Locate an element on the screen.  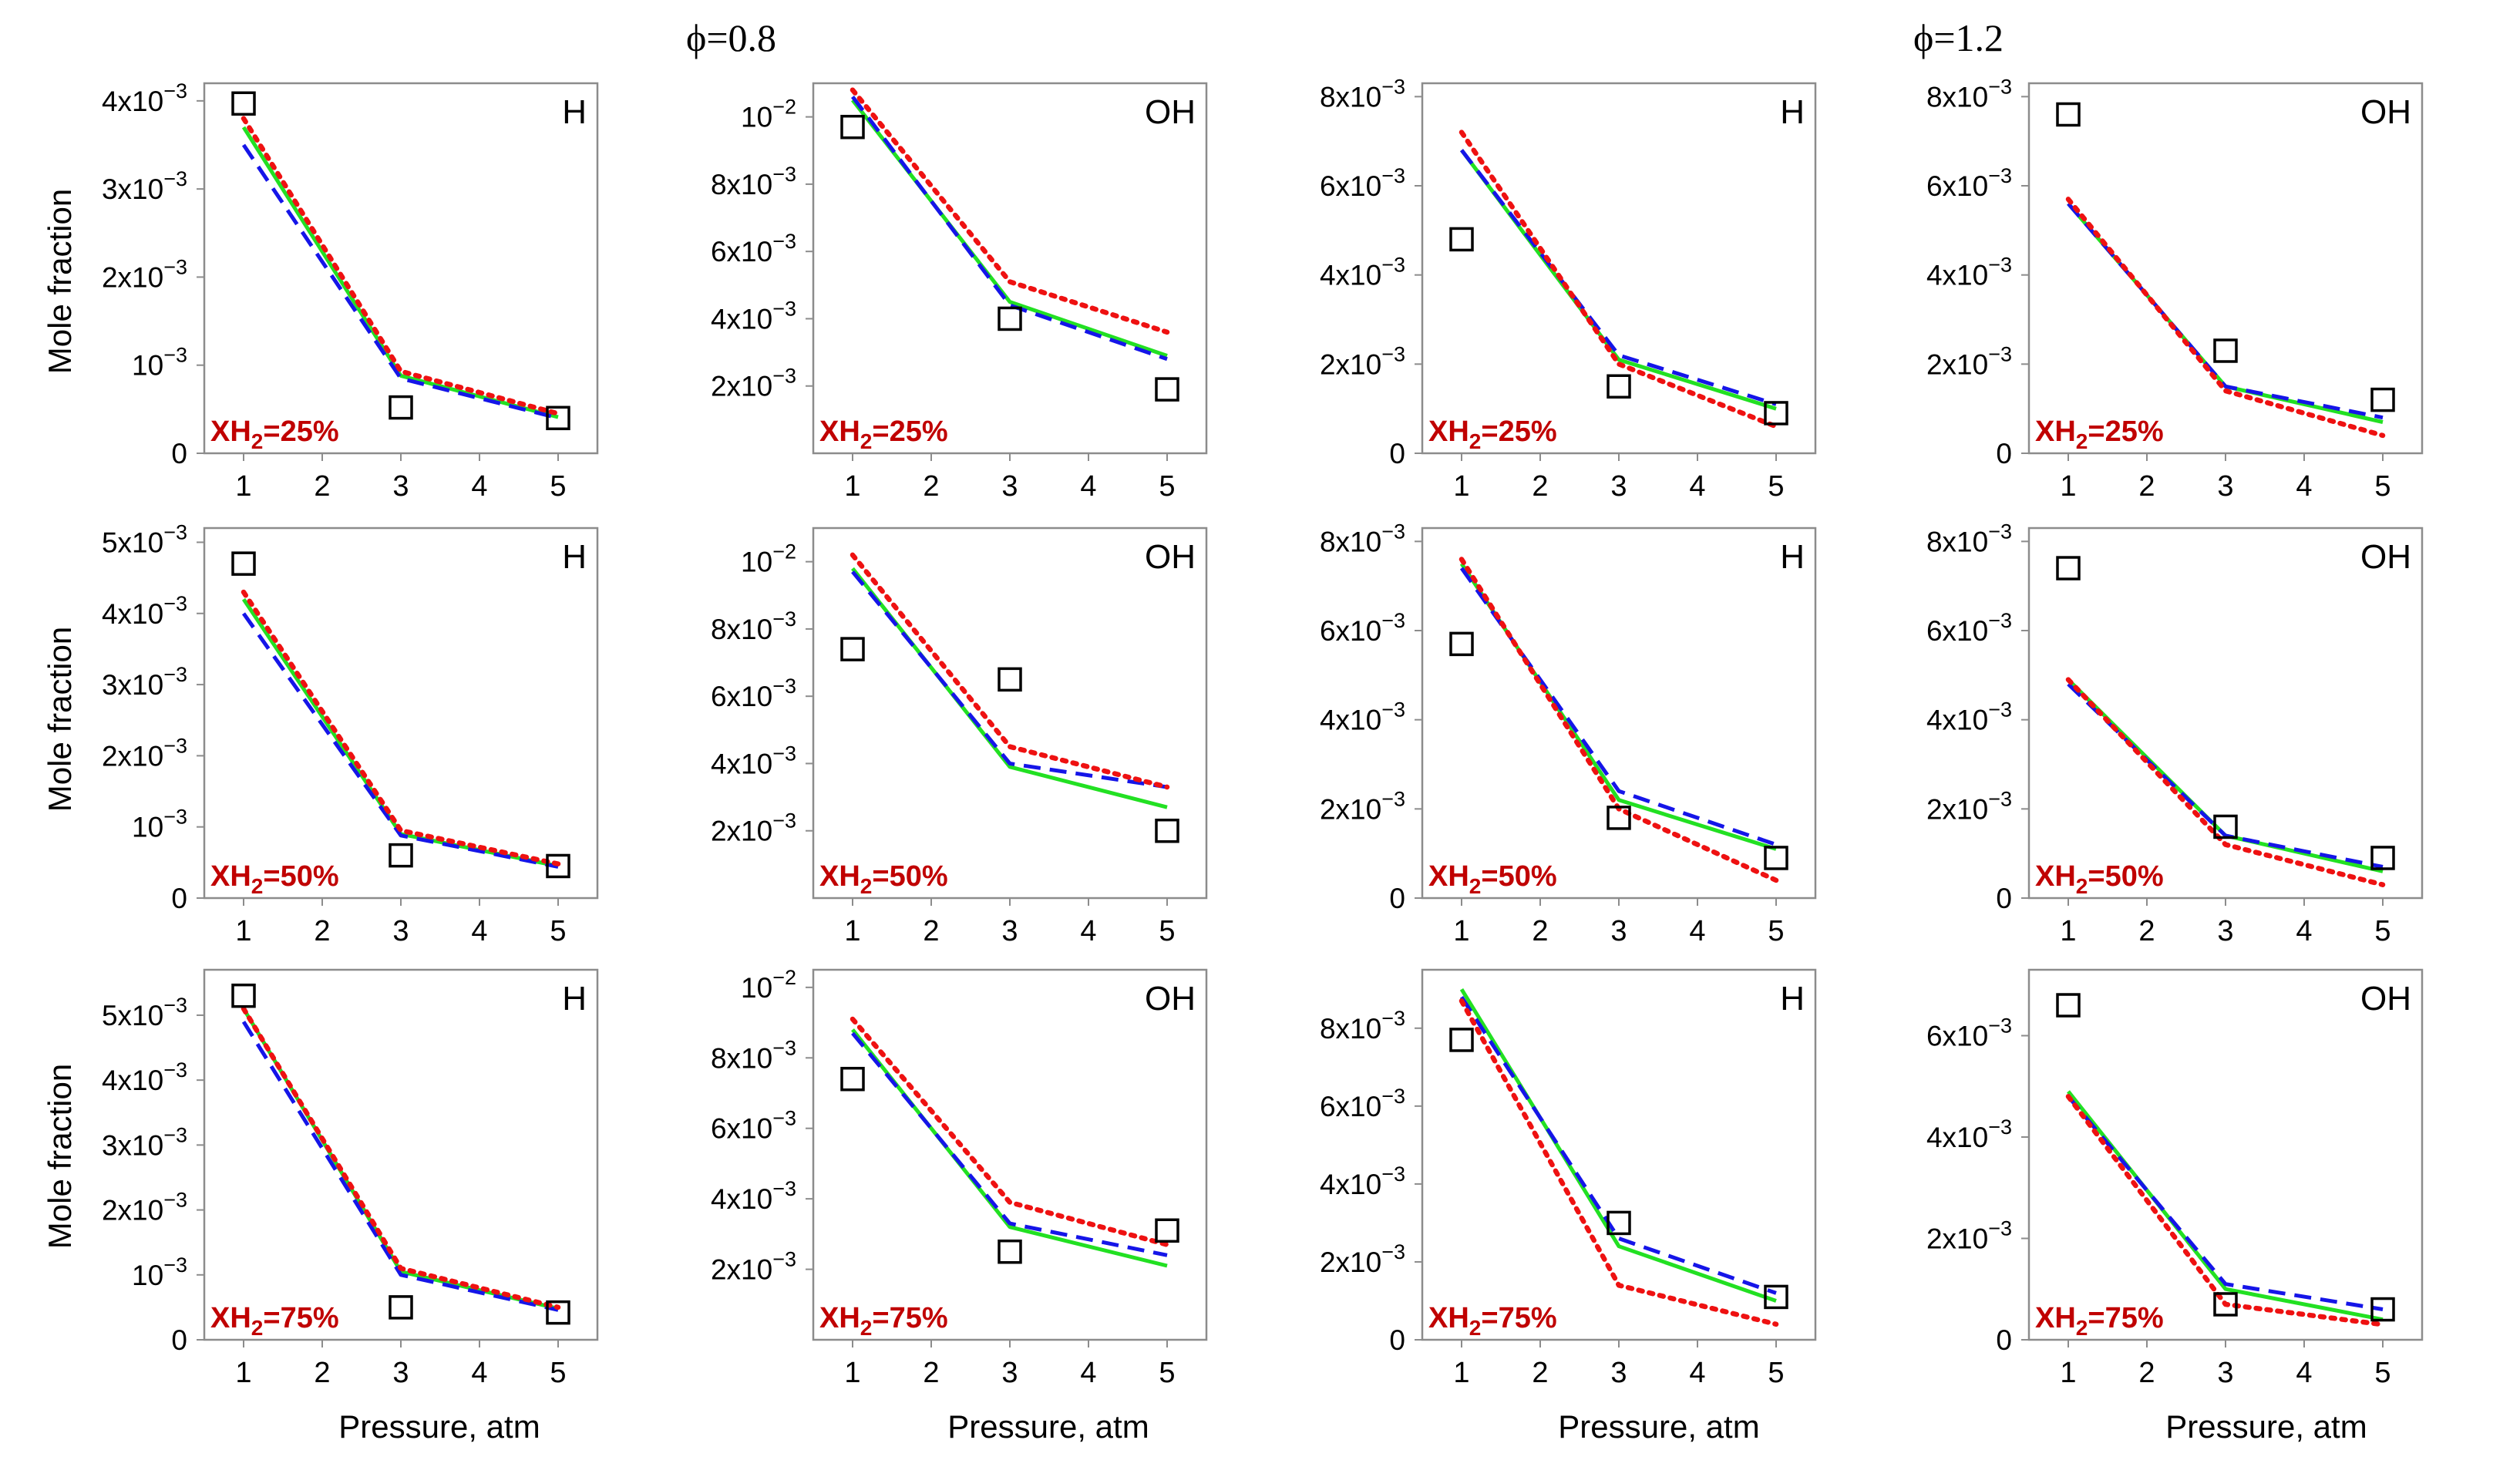
chart-panel-1-4: 1 2 3 4 5 0 2x10−3 4x10−3 6x10−3 8x10−3 OH XH2=25% is located at coordinates (2175, 289).